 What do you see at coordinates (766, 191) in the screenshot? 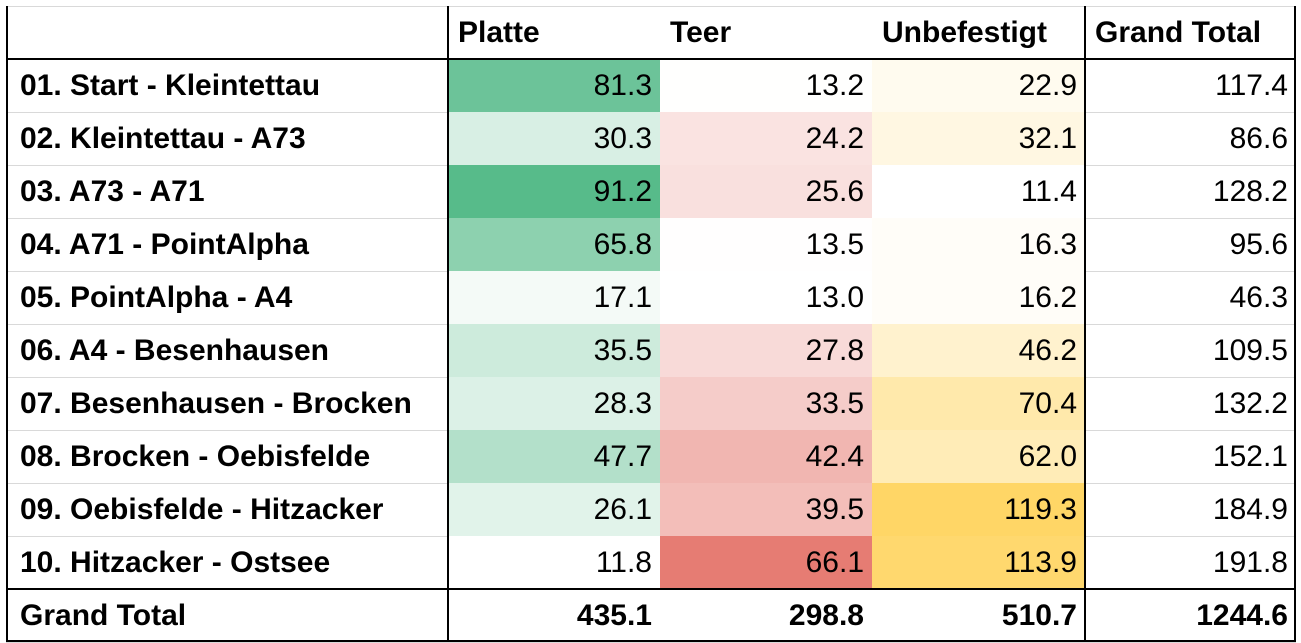
I see `value-cell: 25.6` at bounding box center [766, 191].